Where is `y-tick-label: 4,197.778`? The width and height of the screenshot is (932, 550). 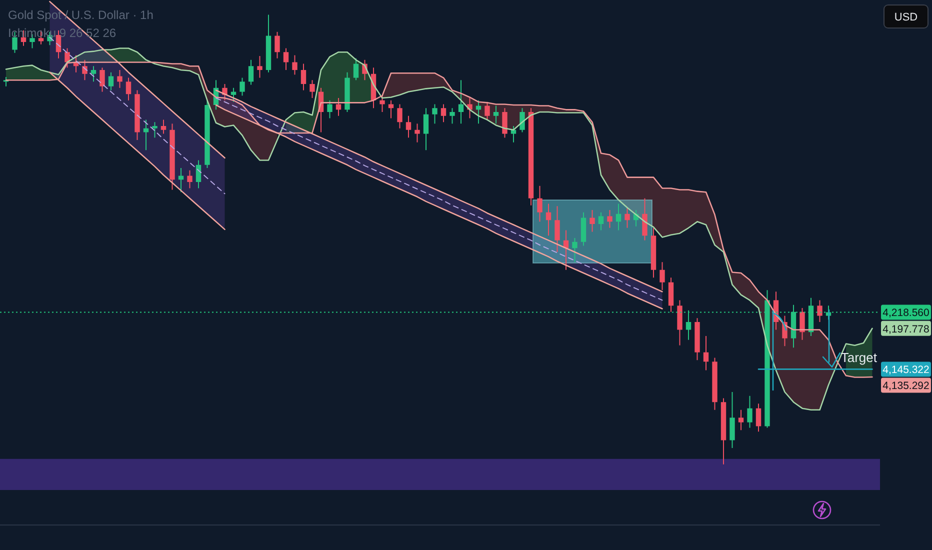 y-tick-label: 4,197.778 is located at coordinates (906, 329).